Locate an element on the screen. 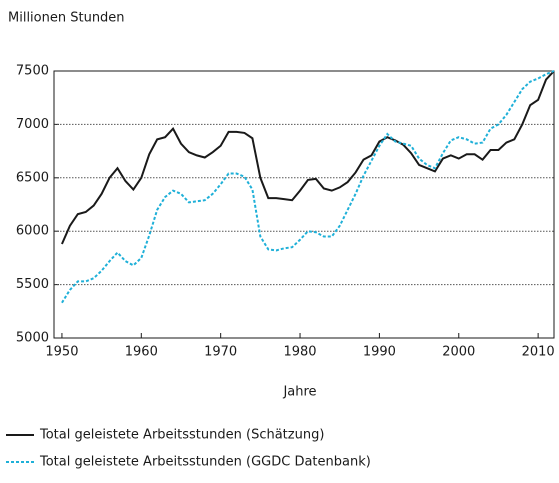 This screenshot has width=559, height=483. x-tick-label: 1990 is located at coordinates (379, 352).